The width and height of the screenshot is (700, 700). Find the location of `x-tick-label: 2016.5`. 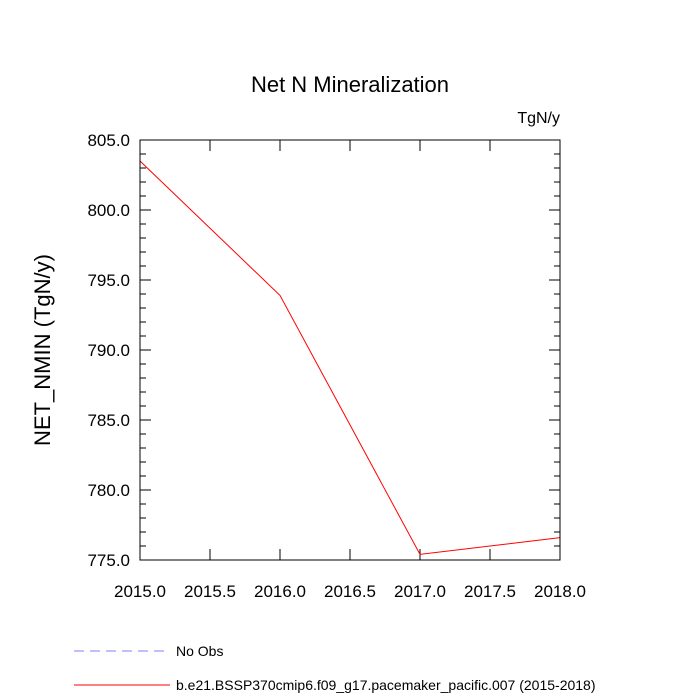

x-tick-label: 2016.5 is located at coordinates (350, 591).